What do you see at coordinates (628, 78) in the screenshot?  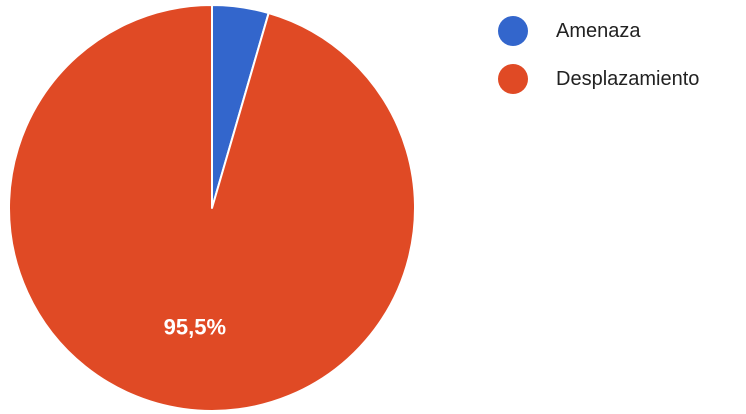 I see `legend-label-desplazamiento: Desplazamiento` at bounding box center [628, 78].